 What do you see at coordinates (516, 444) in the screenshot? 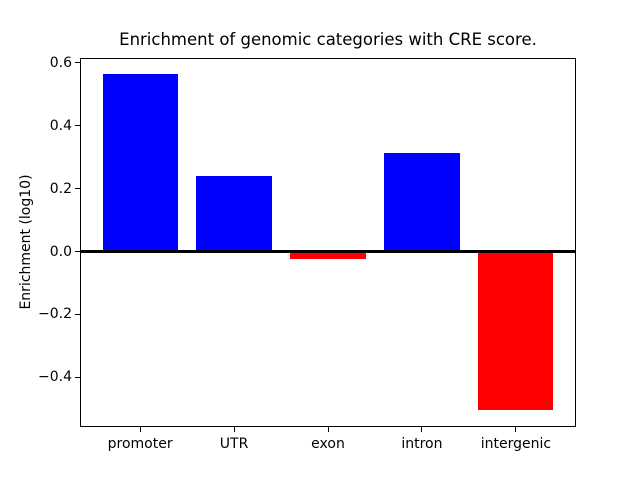
I see `x-tick-label-intergenic: intergenic` at bounding box center [516, 444].